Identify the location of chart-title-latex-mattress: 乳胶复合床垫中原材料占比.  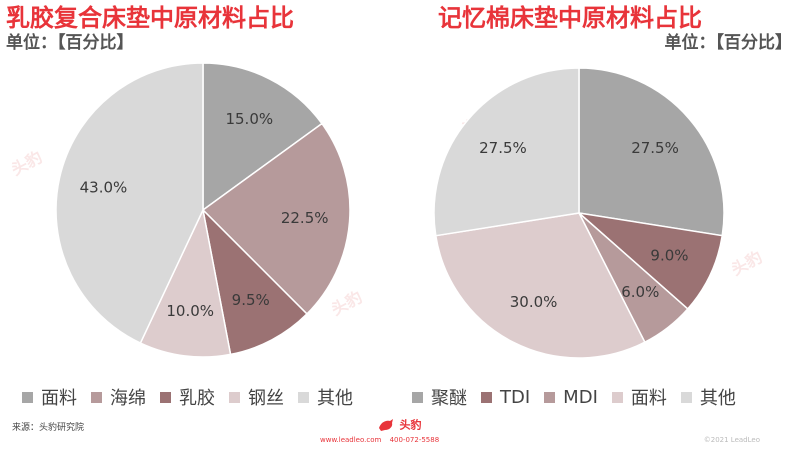
(150, 18).